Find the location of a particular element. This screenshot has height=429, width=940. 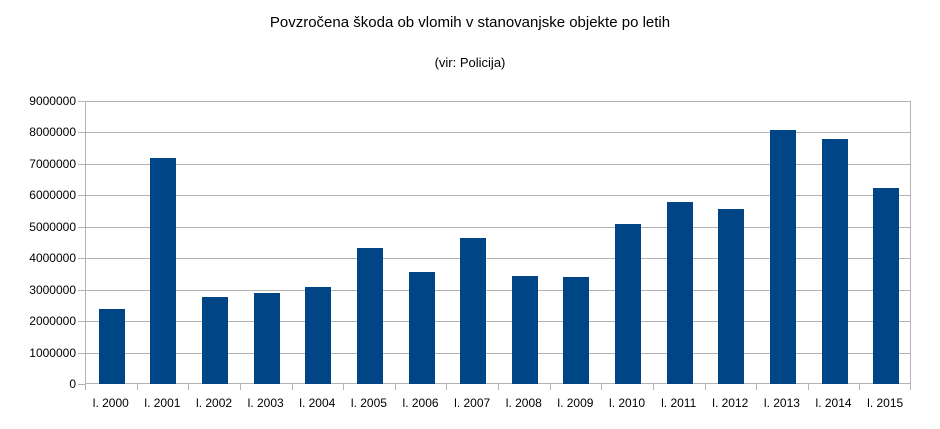

y-tick-label: 5000000 is located at coordinates (52, 226).